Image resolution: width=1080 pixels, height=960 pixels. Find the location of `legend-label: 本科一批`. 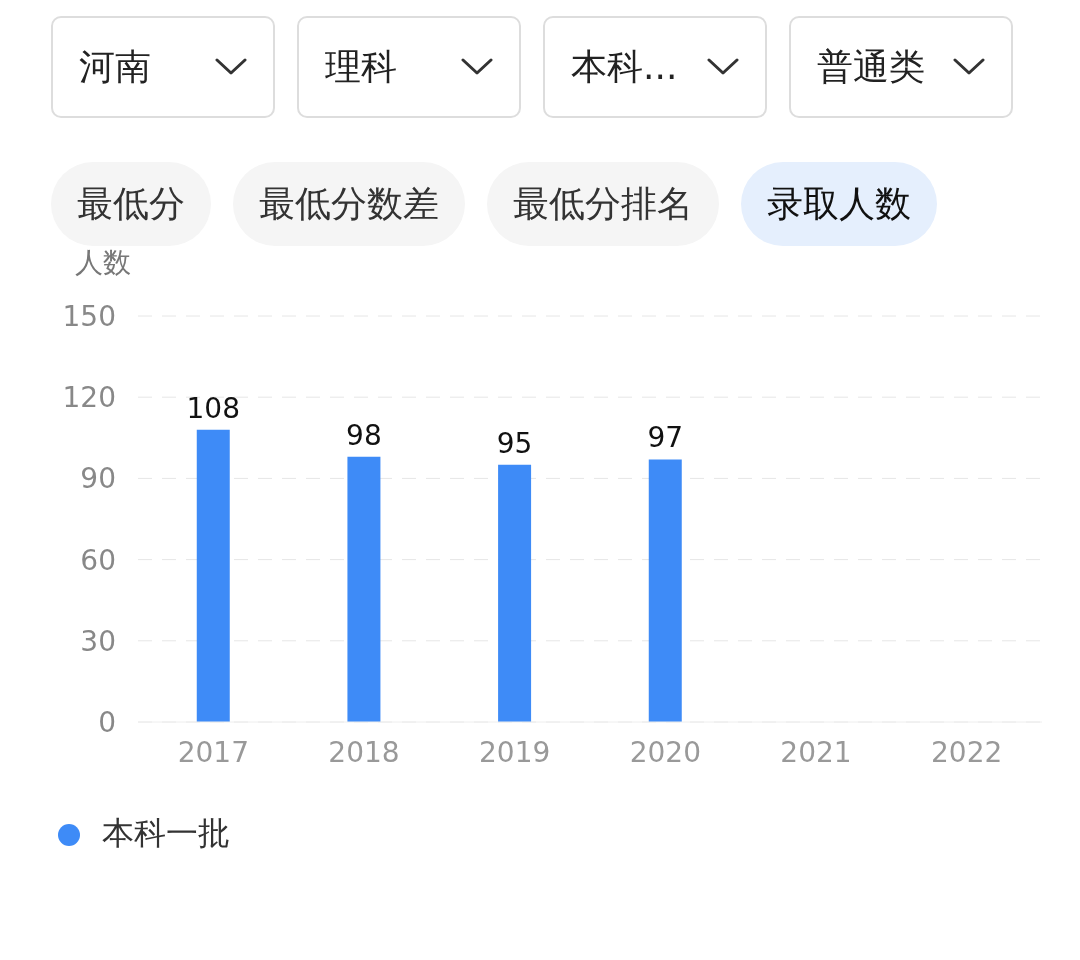

legend-label: 本科一批 is located at coordinates (166, 833).